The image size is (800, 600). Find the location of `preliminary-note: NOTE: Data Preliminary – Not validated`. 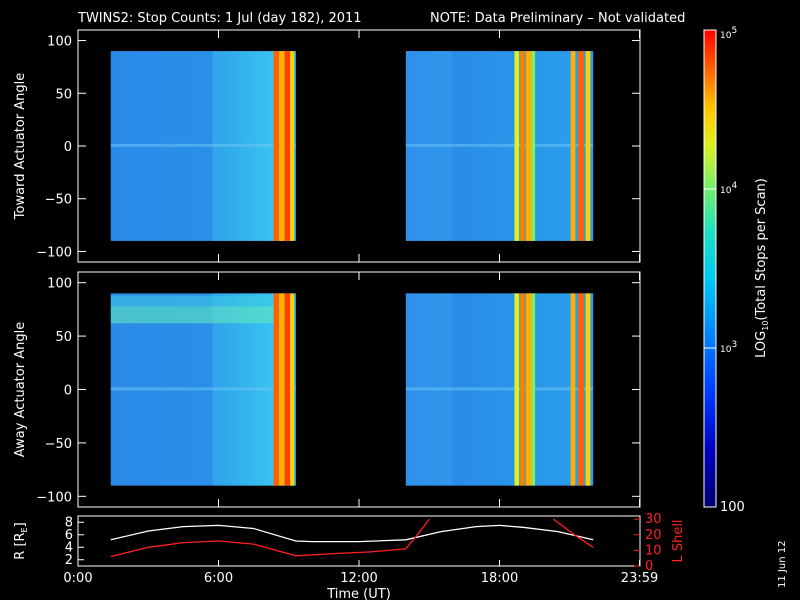

preliminary-note: NOTE: Data Preliminary – Not validated is located at coordinates (557, 18).